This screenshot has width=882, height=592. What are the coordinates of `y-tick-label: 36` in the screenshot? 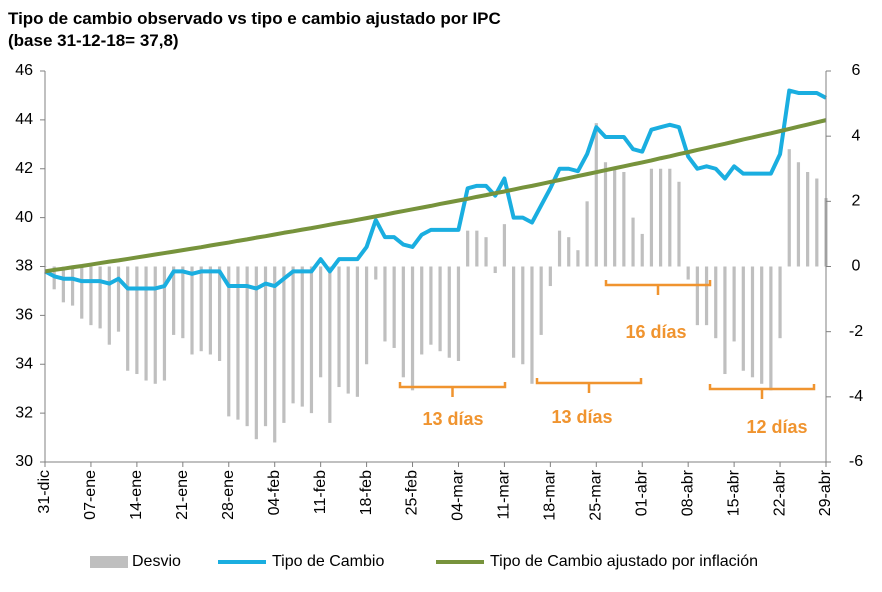 It's located at (24, 315).